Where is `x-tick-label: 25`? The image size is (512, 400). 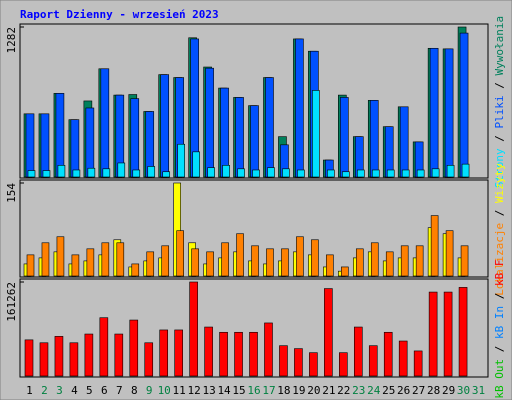
x-tick-label: 25 is located at coordinates (388, 390).